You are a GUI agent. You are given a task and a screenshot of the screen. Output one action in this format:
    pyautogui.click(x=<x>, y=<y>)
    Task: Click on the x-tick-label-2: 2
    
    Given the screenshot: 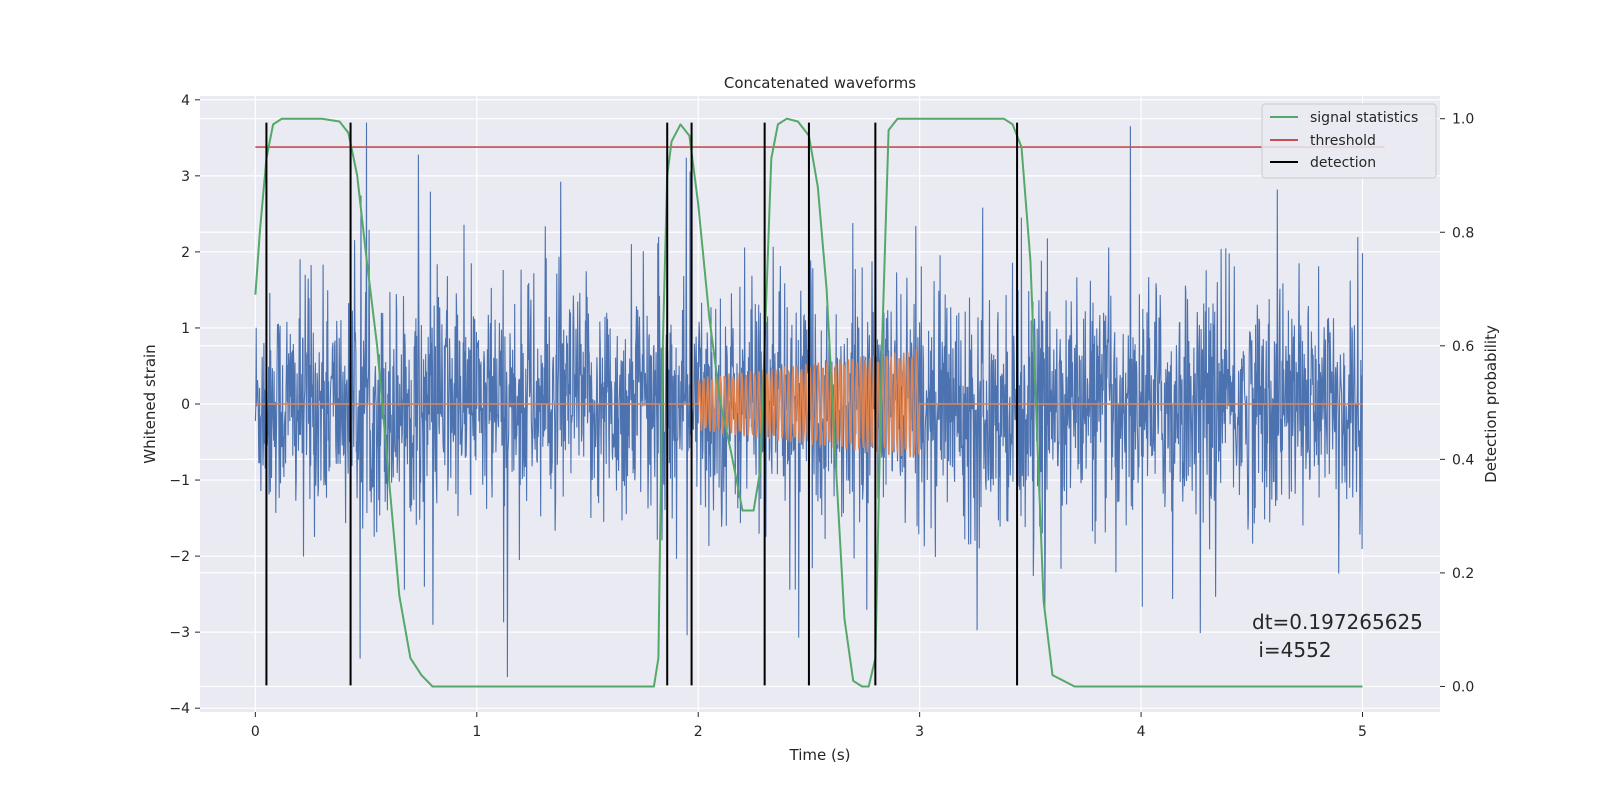 What is the action you would take?
    pyautogui.click(x=698, y=732)
    